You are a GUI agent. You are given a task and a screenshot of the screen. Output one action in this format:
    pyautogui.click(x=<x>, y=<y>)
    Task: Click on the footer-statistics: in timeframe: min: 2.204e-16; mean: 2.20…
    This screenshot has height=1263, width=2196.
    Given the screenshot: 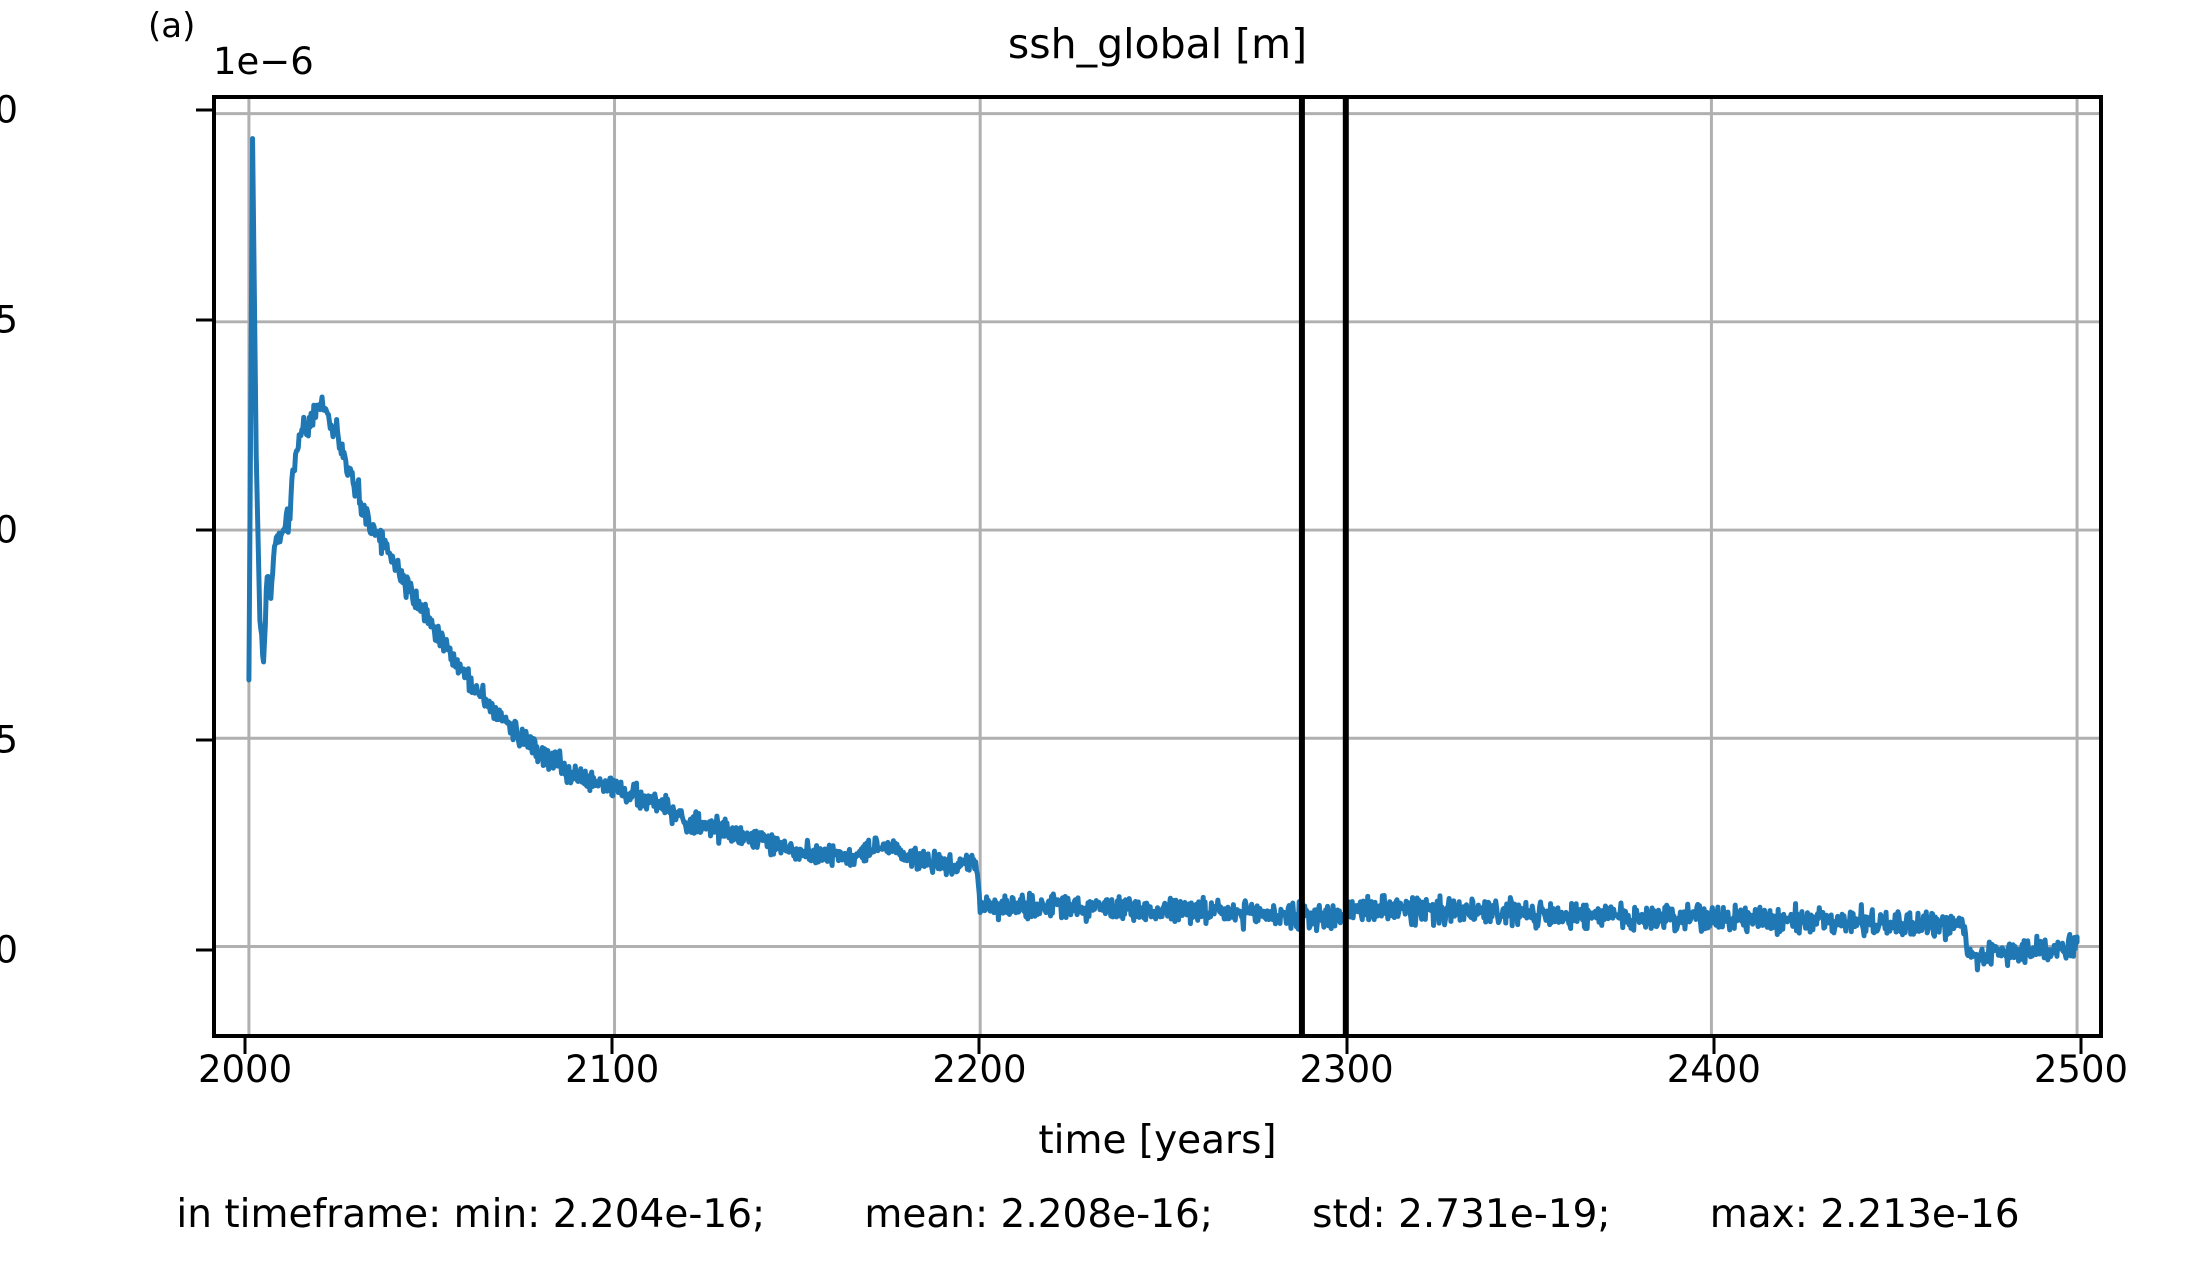 What is the action you would take?
    pyautogui.click(x=1098, y=1214)
    